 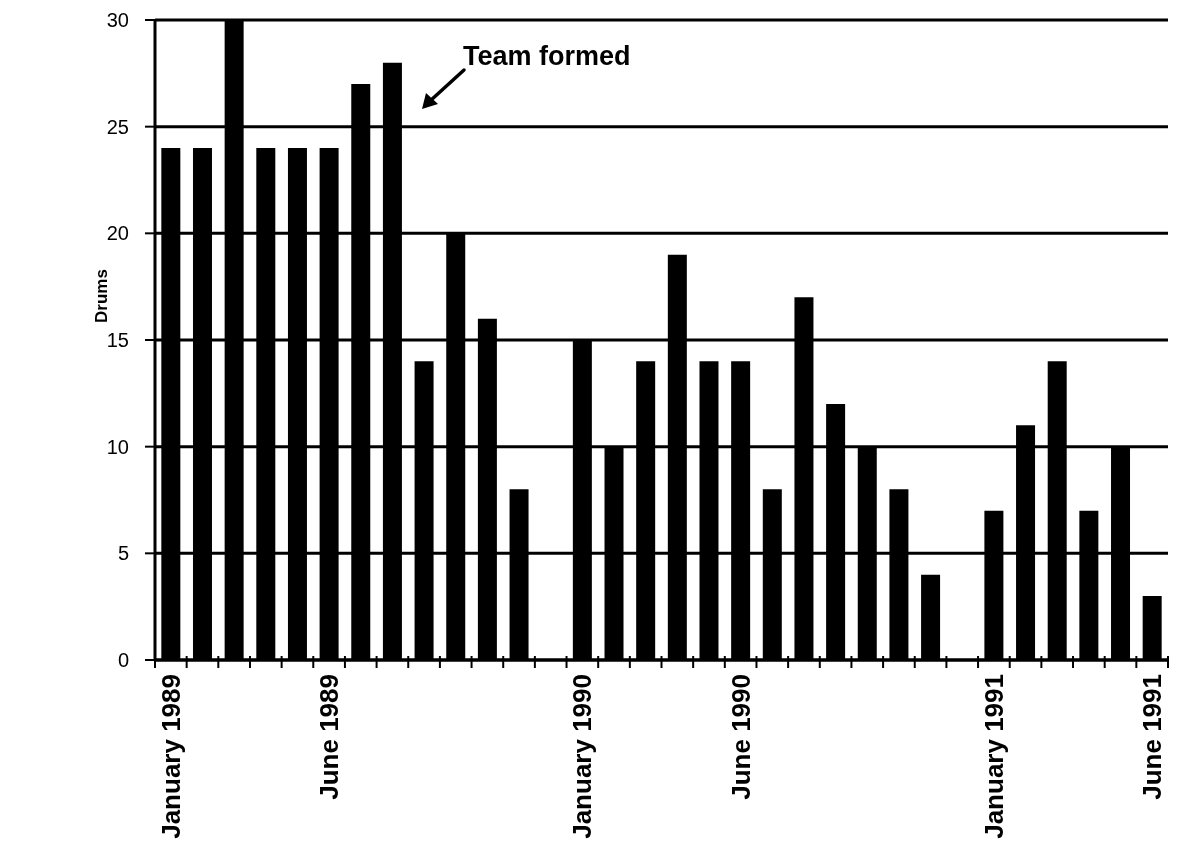 I want to click on annotation: Team formed, so click(x=547, y=56).